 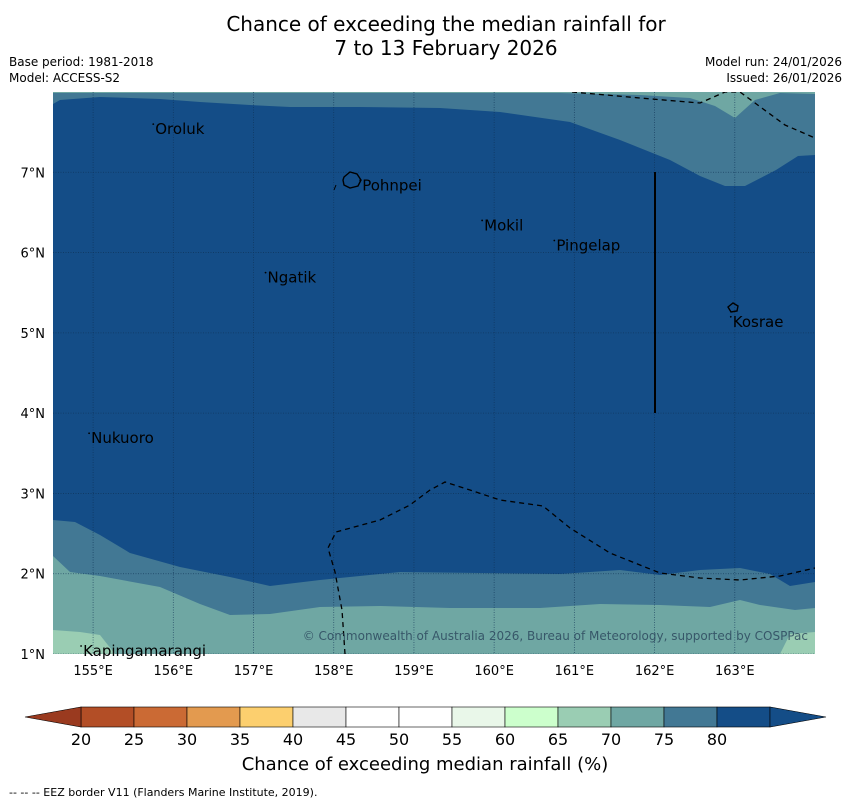 I want to click on colorbar-tick-label: 20, so click(x=81, y=739).